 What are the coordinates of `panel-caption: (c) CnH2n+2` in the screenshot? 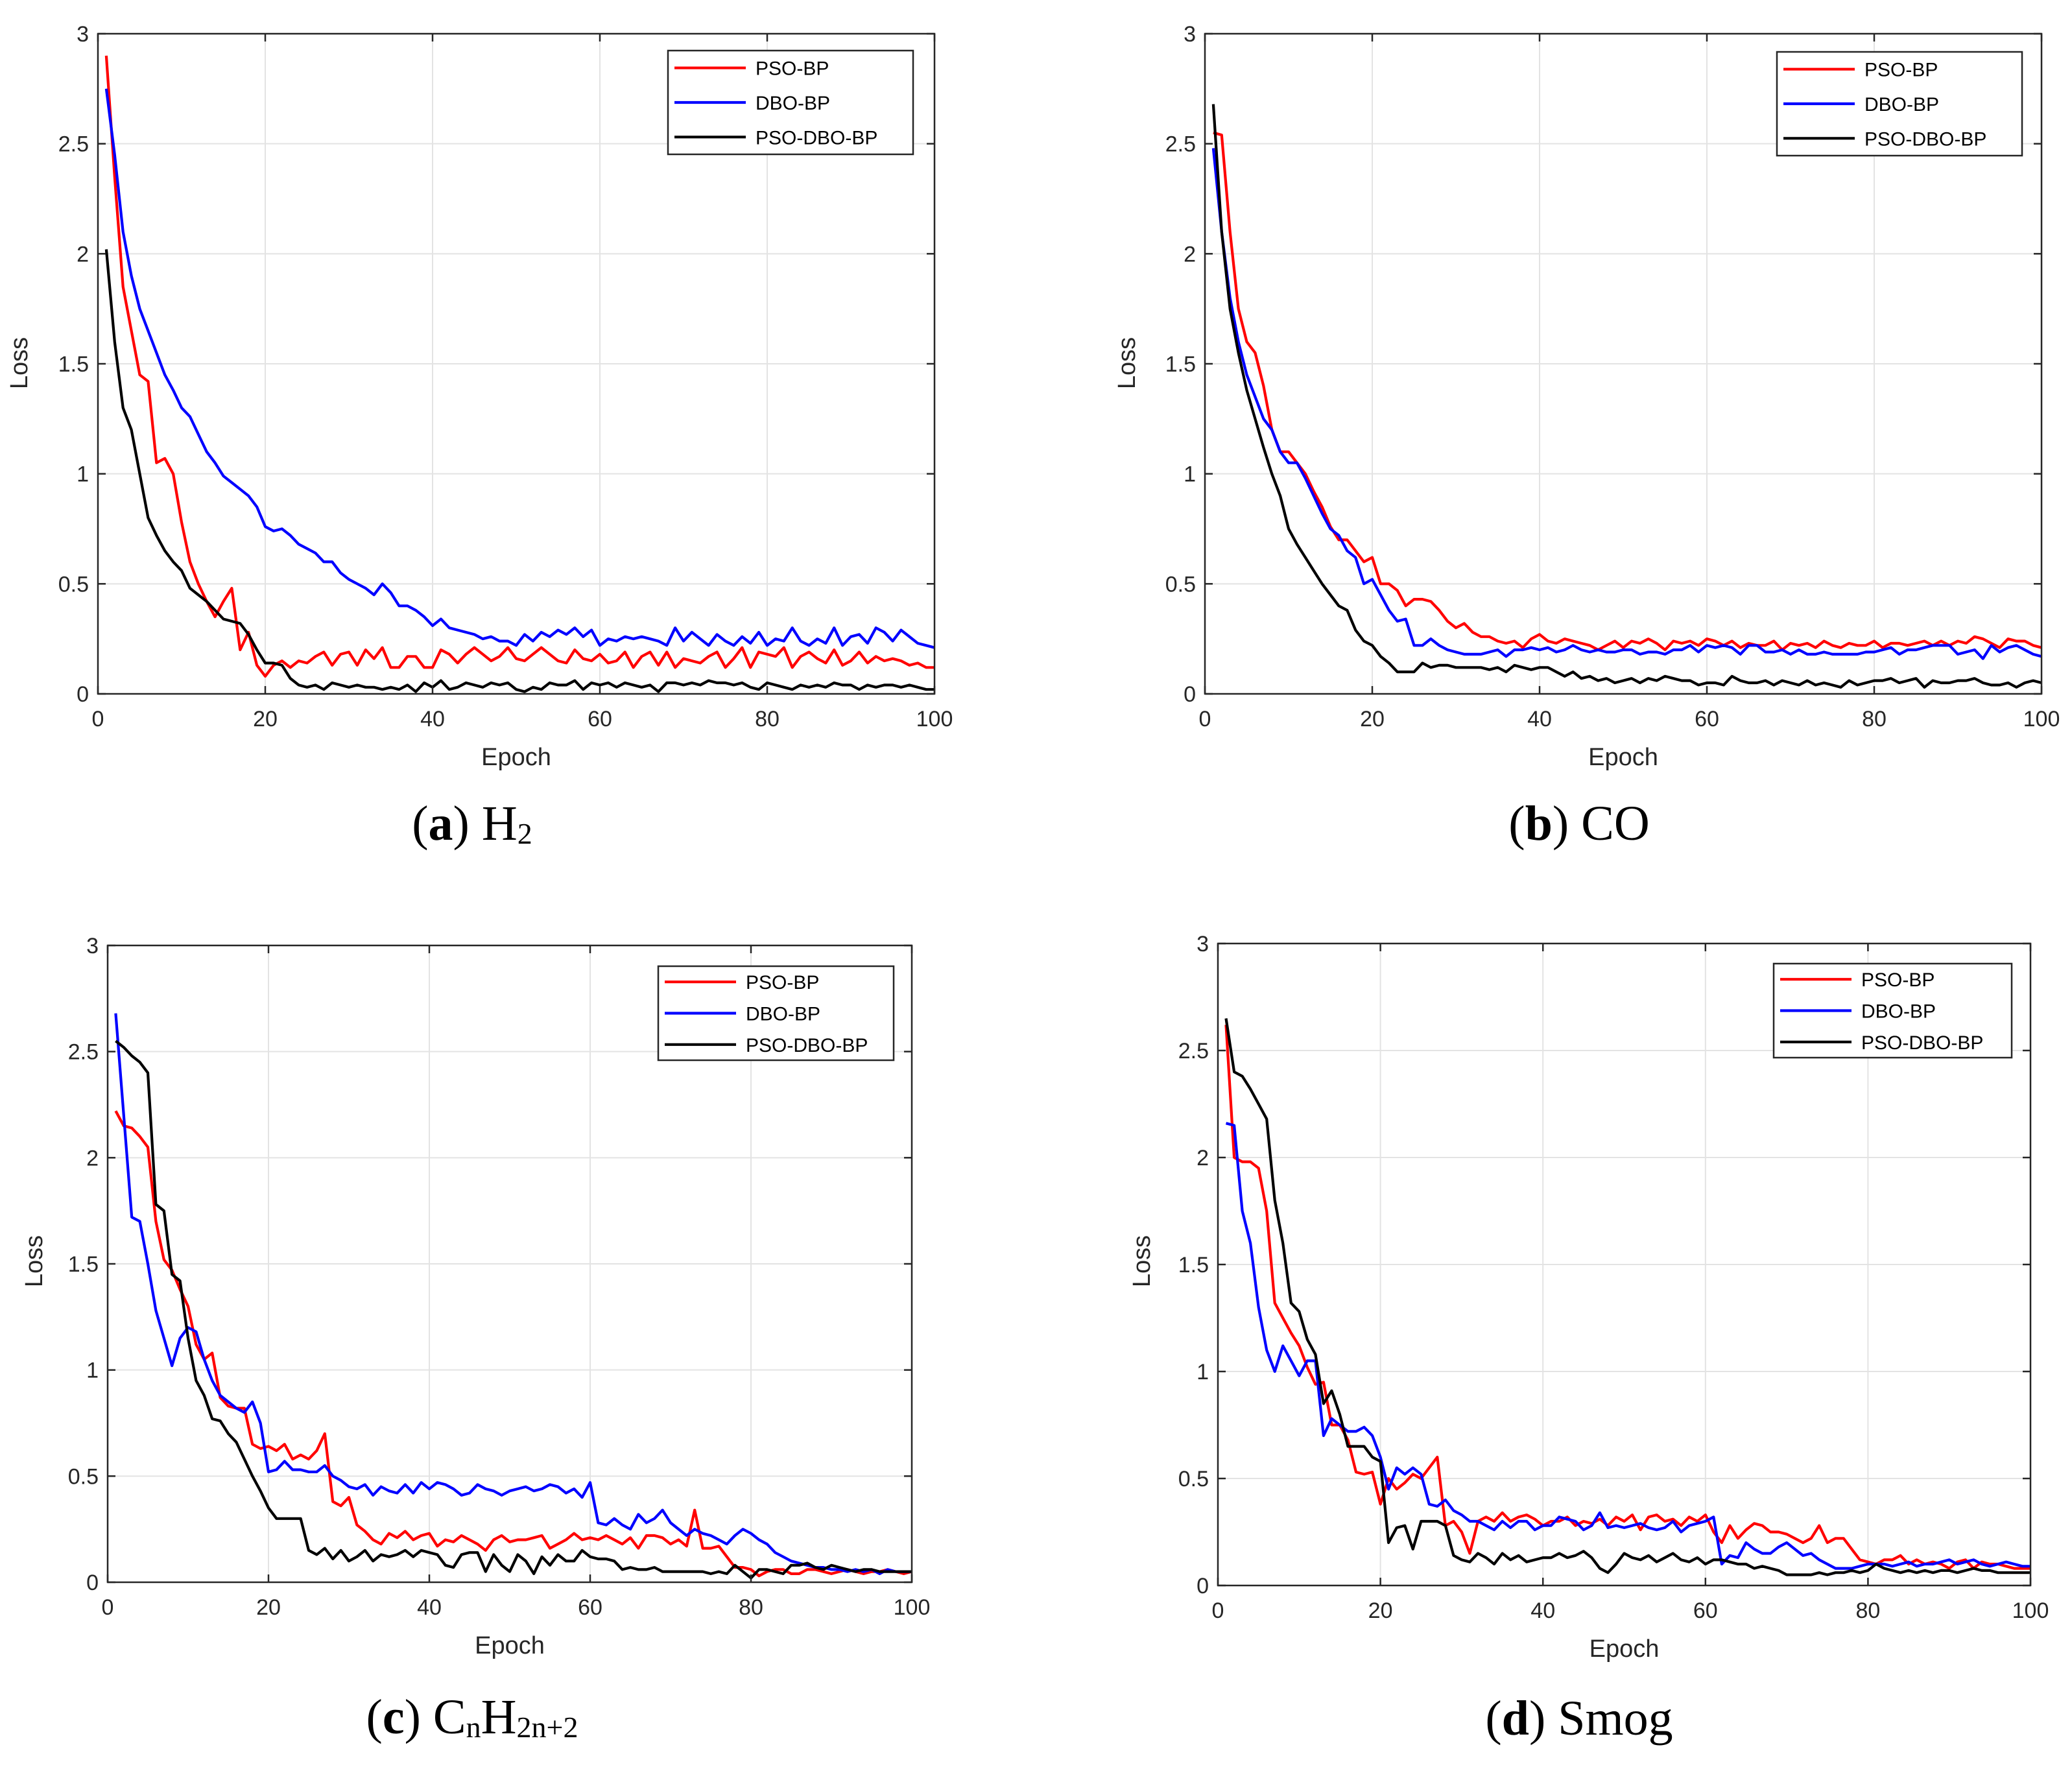 It's located at (472, 1717).